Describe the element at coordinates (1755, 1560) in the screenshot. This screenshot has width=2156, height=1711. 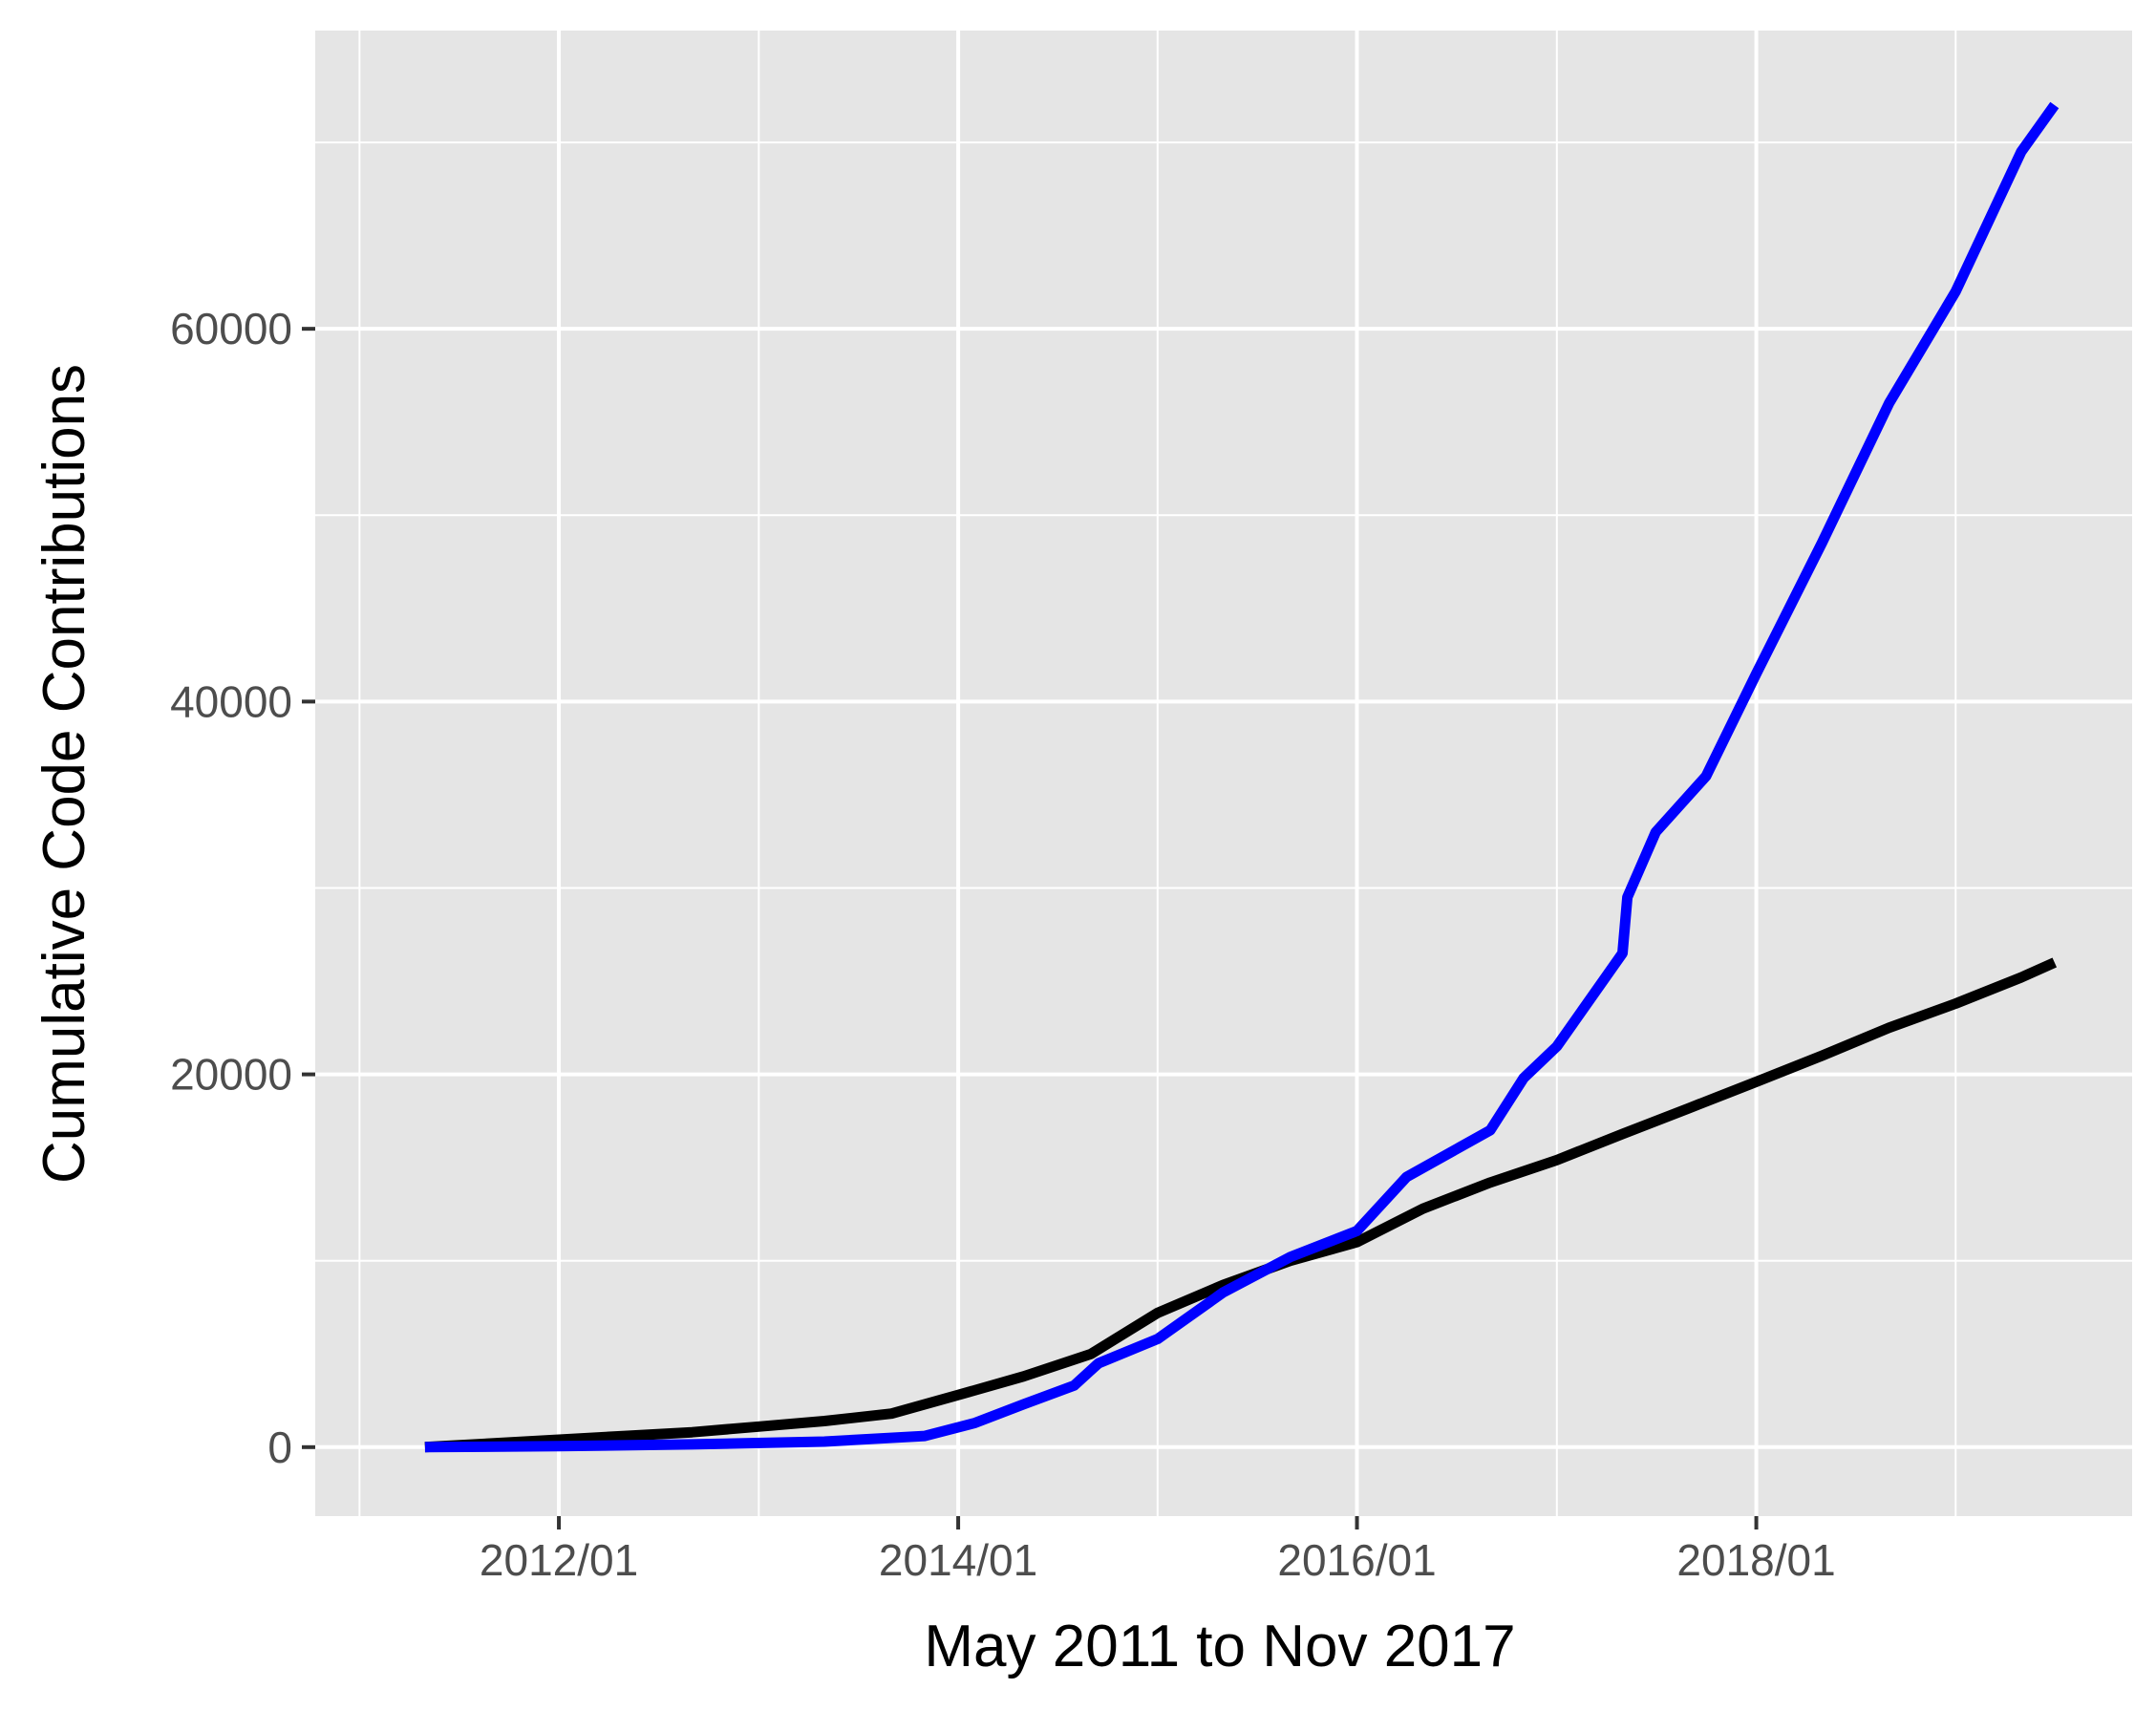
I see `x-tick-label: 2018/01` at that location.